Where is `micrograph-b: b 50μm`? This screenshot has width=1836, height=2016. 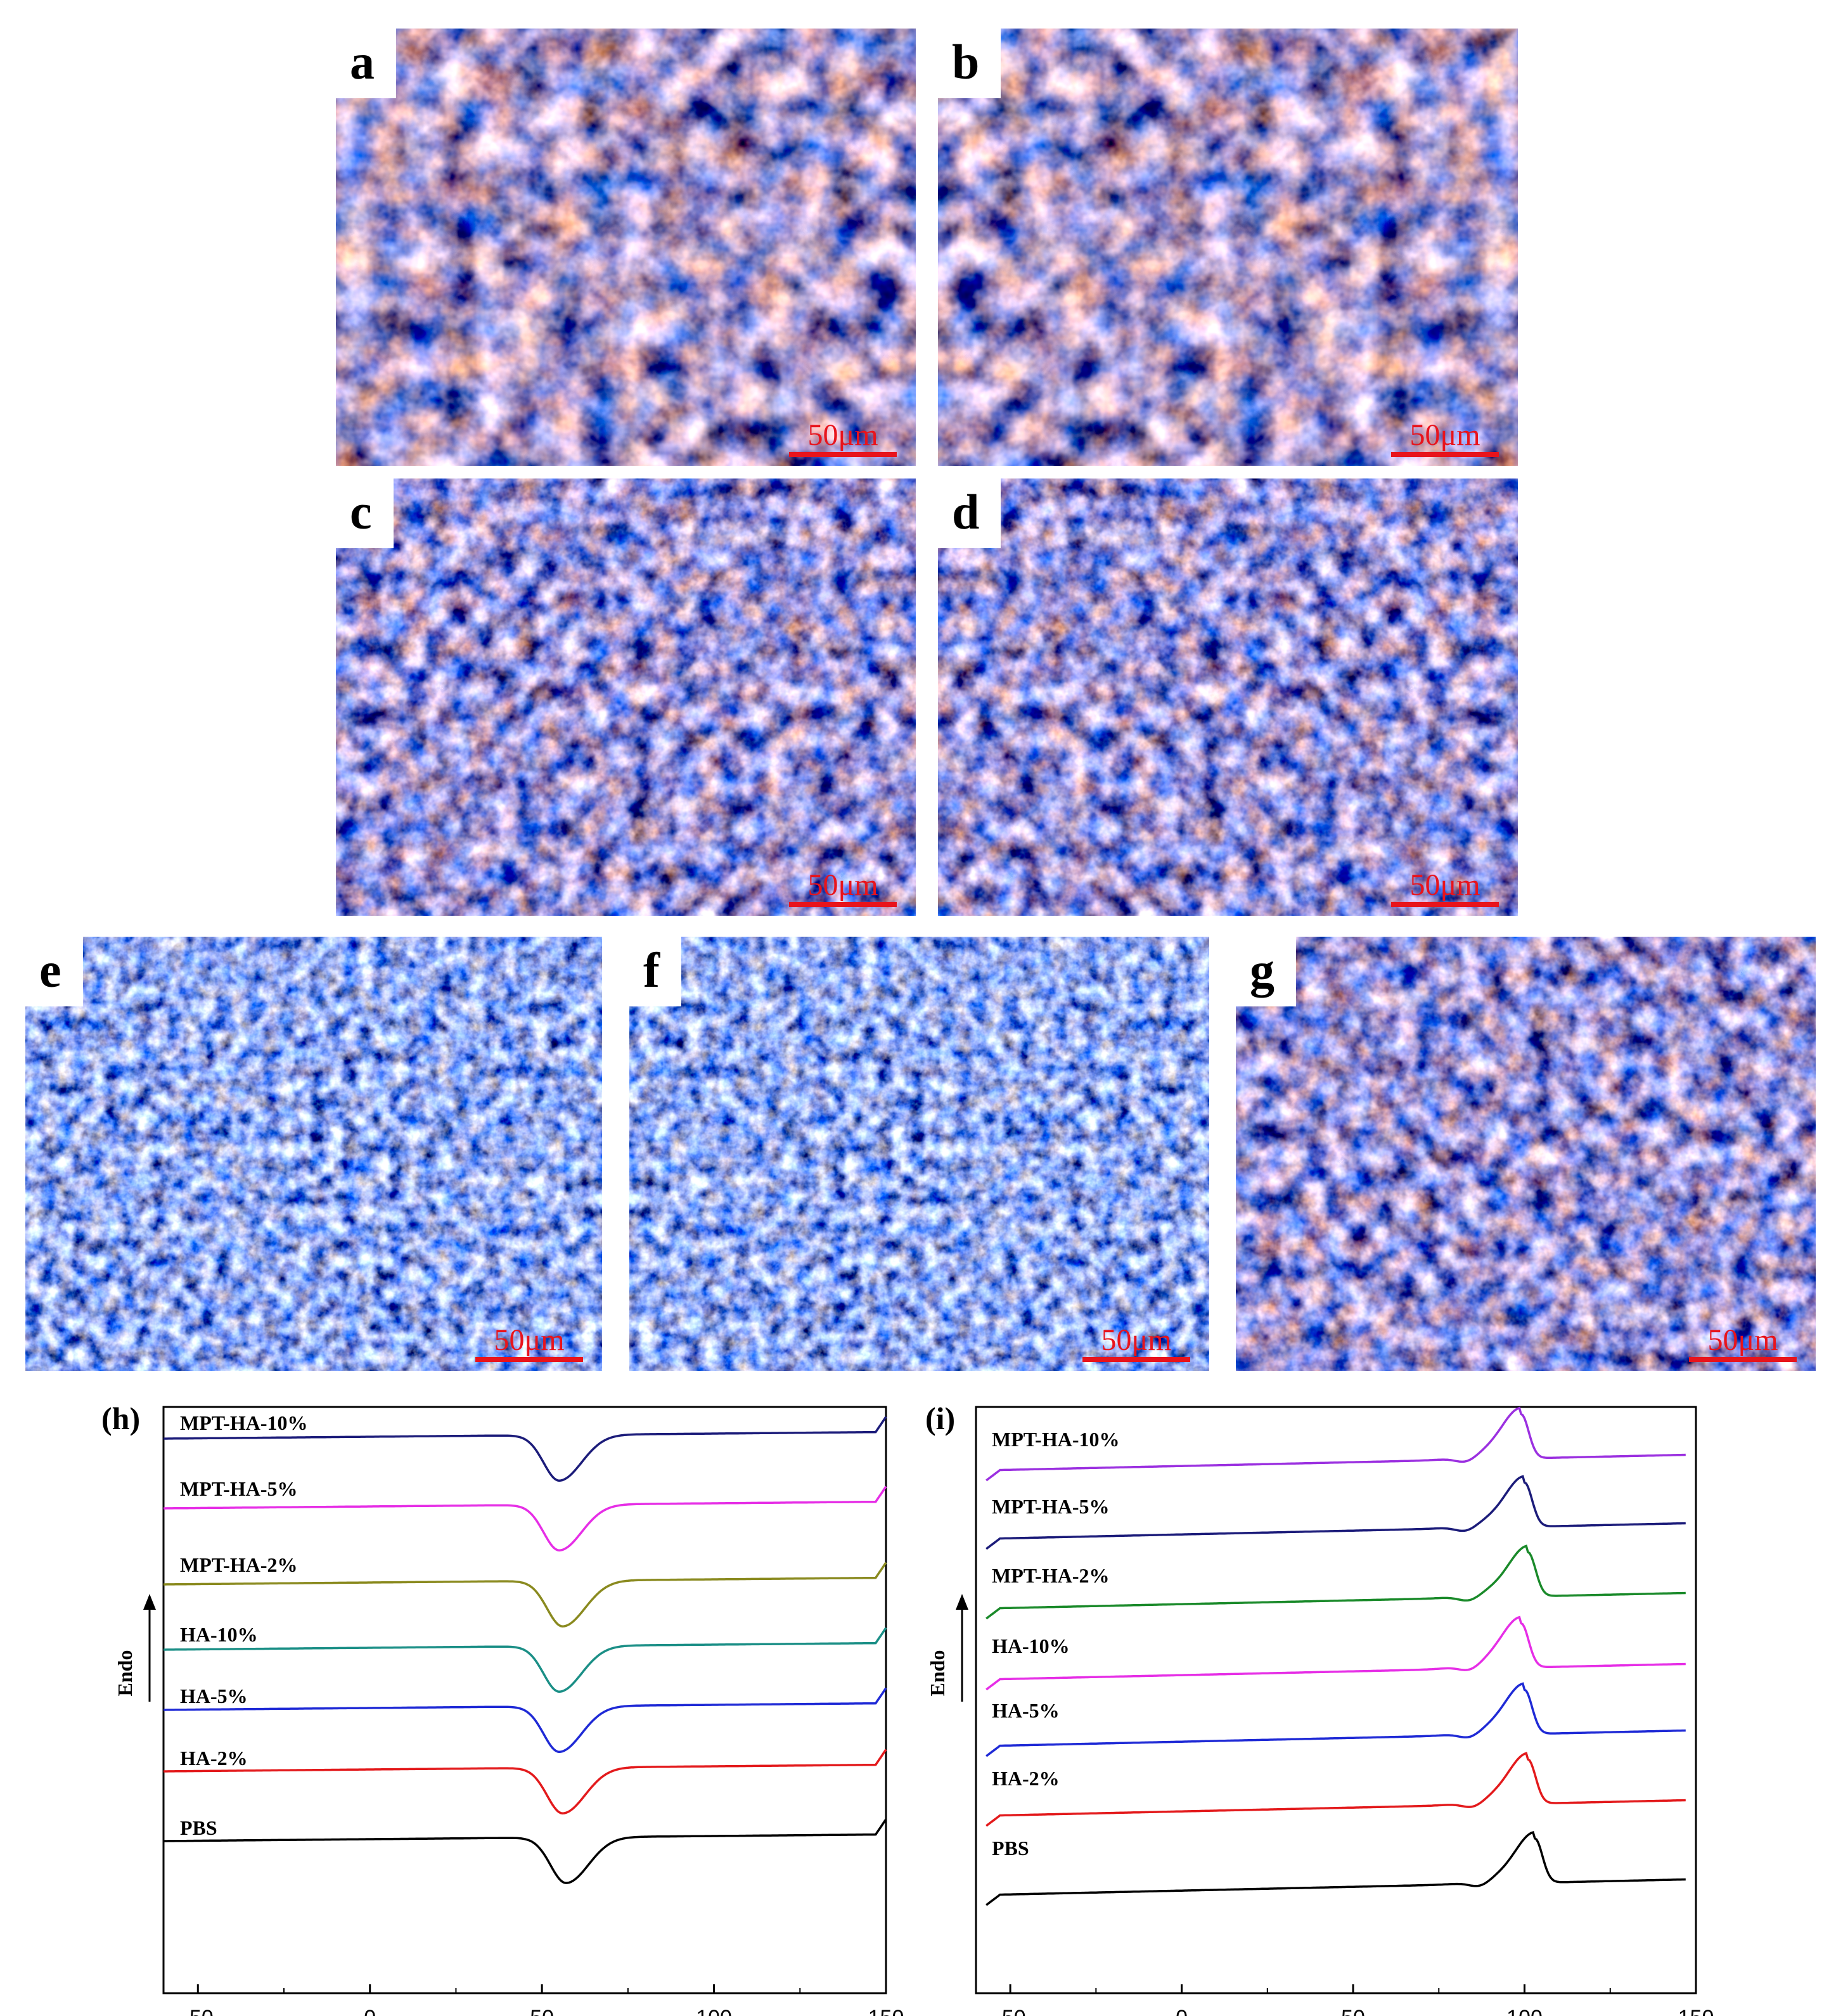 micrograph-b: b 50μm is located at coordinates (1228, 248).